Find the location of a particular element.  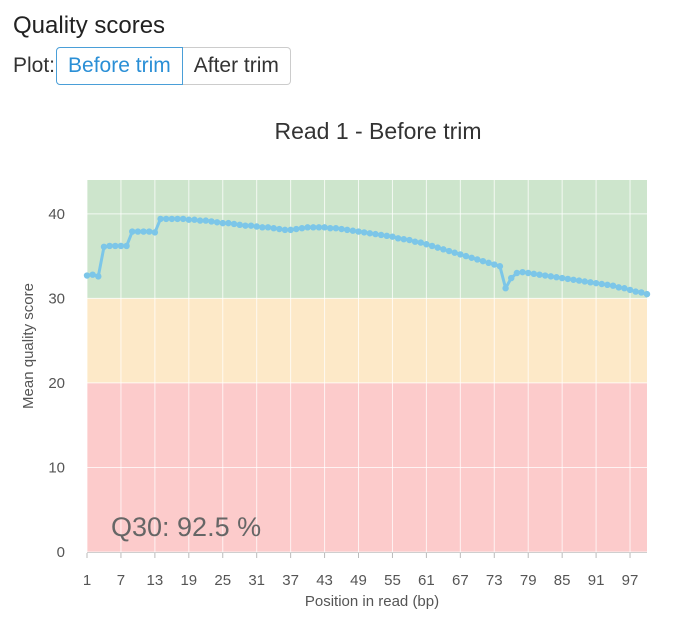

x-tick-label: 1 is located at coordinates (87, 580).